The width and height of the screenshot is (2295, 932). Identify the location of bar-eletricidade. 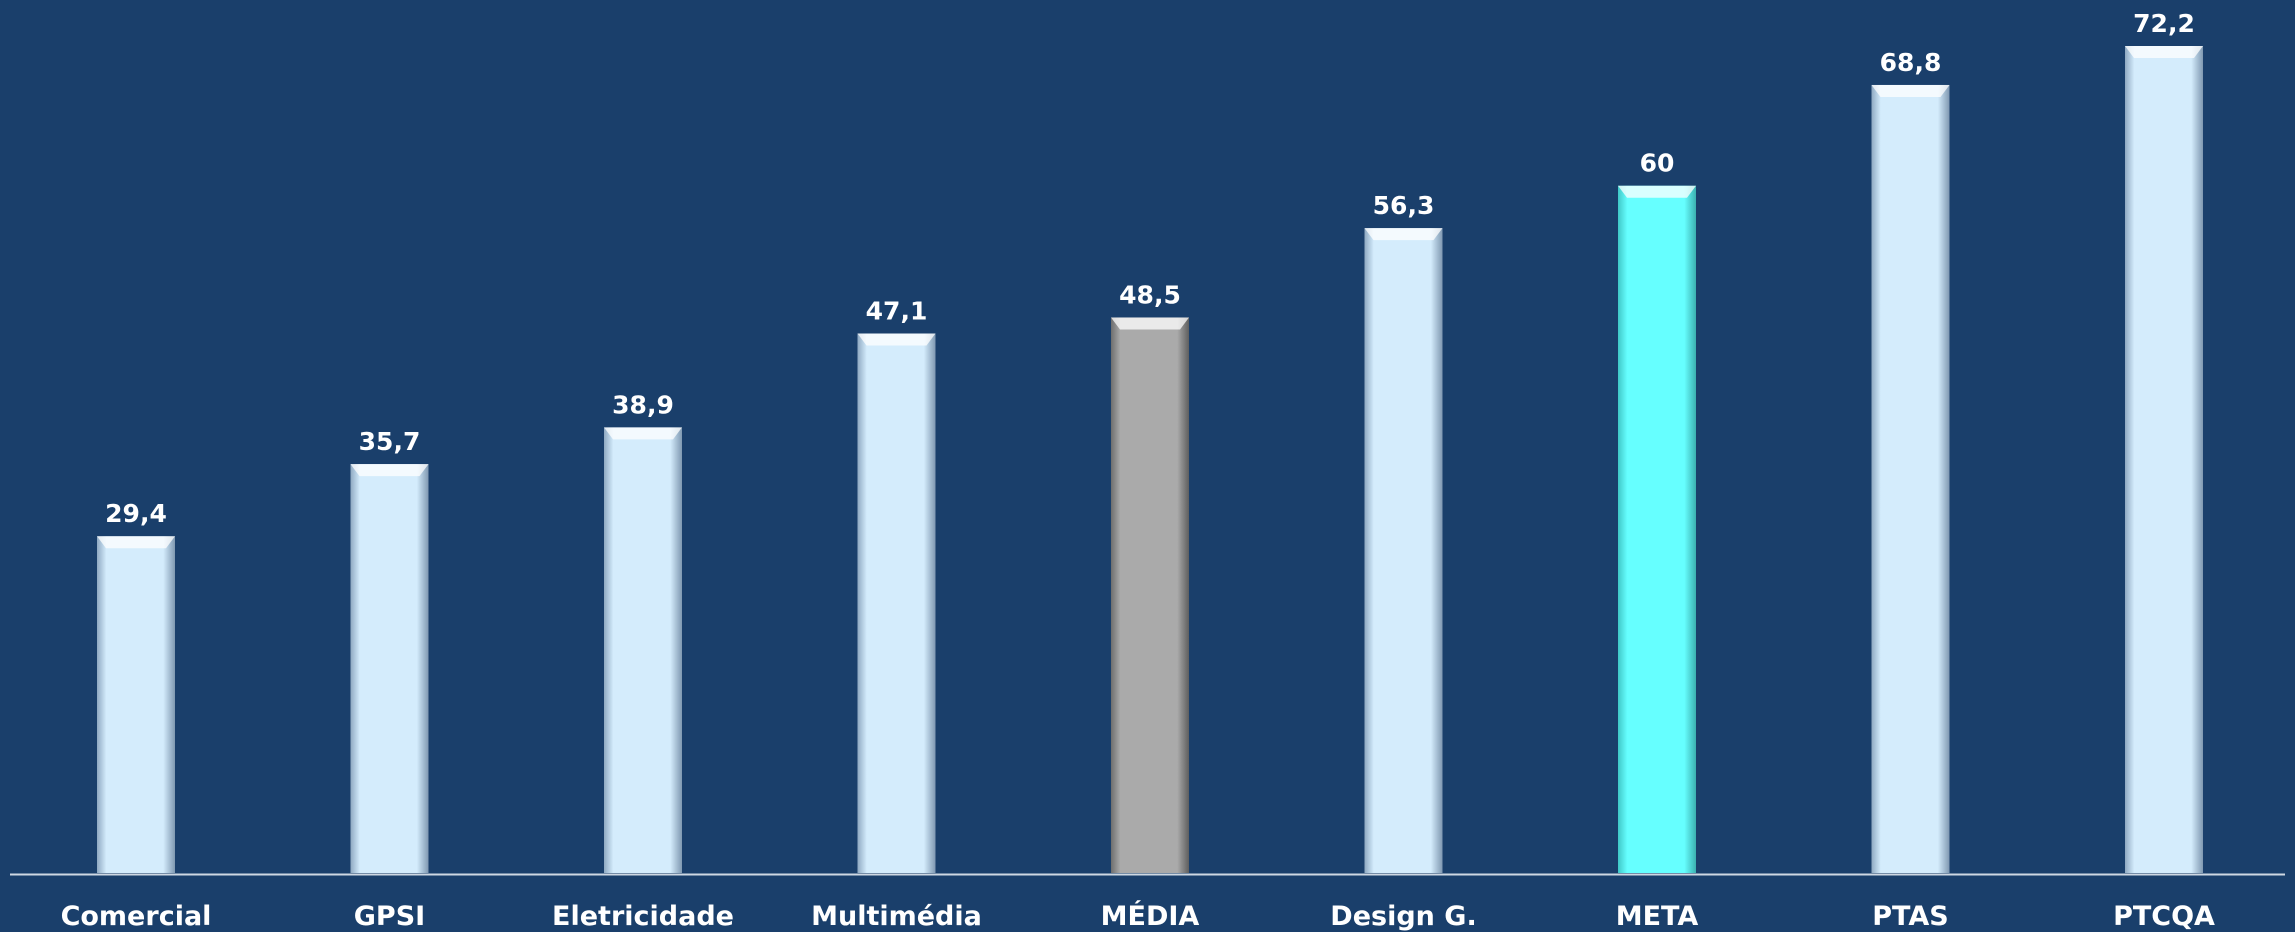
(643, 650).